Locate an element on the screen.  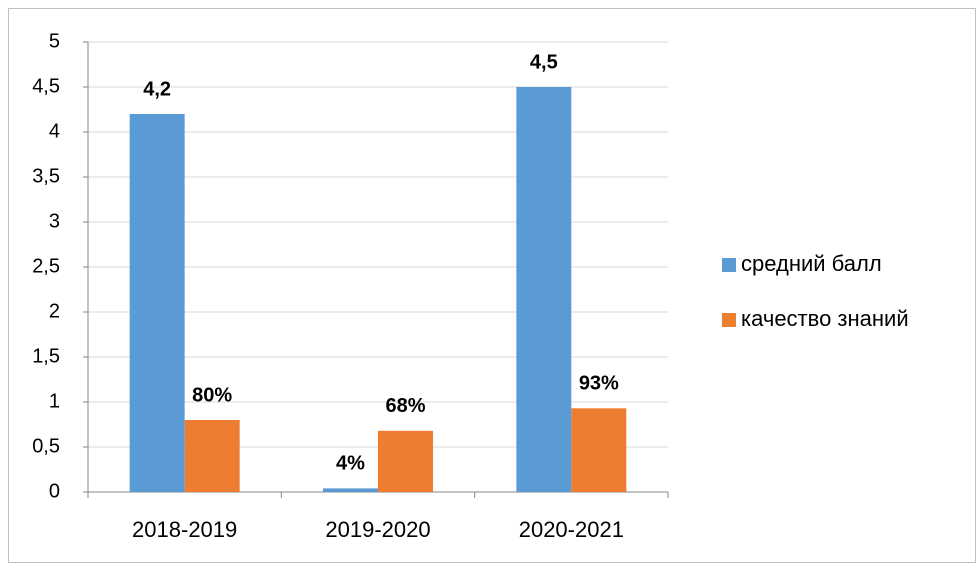
y-tick-label: 2,5 is located at coordinates (46, 266).